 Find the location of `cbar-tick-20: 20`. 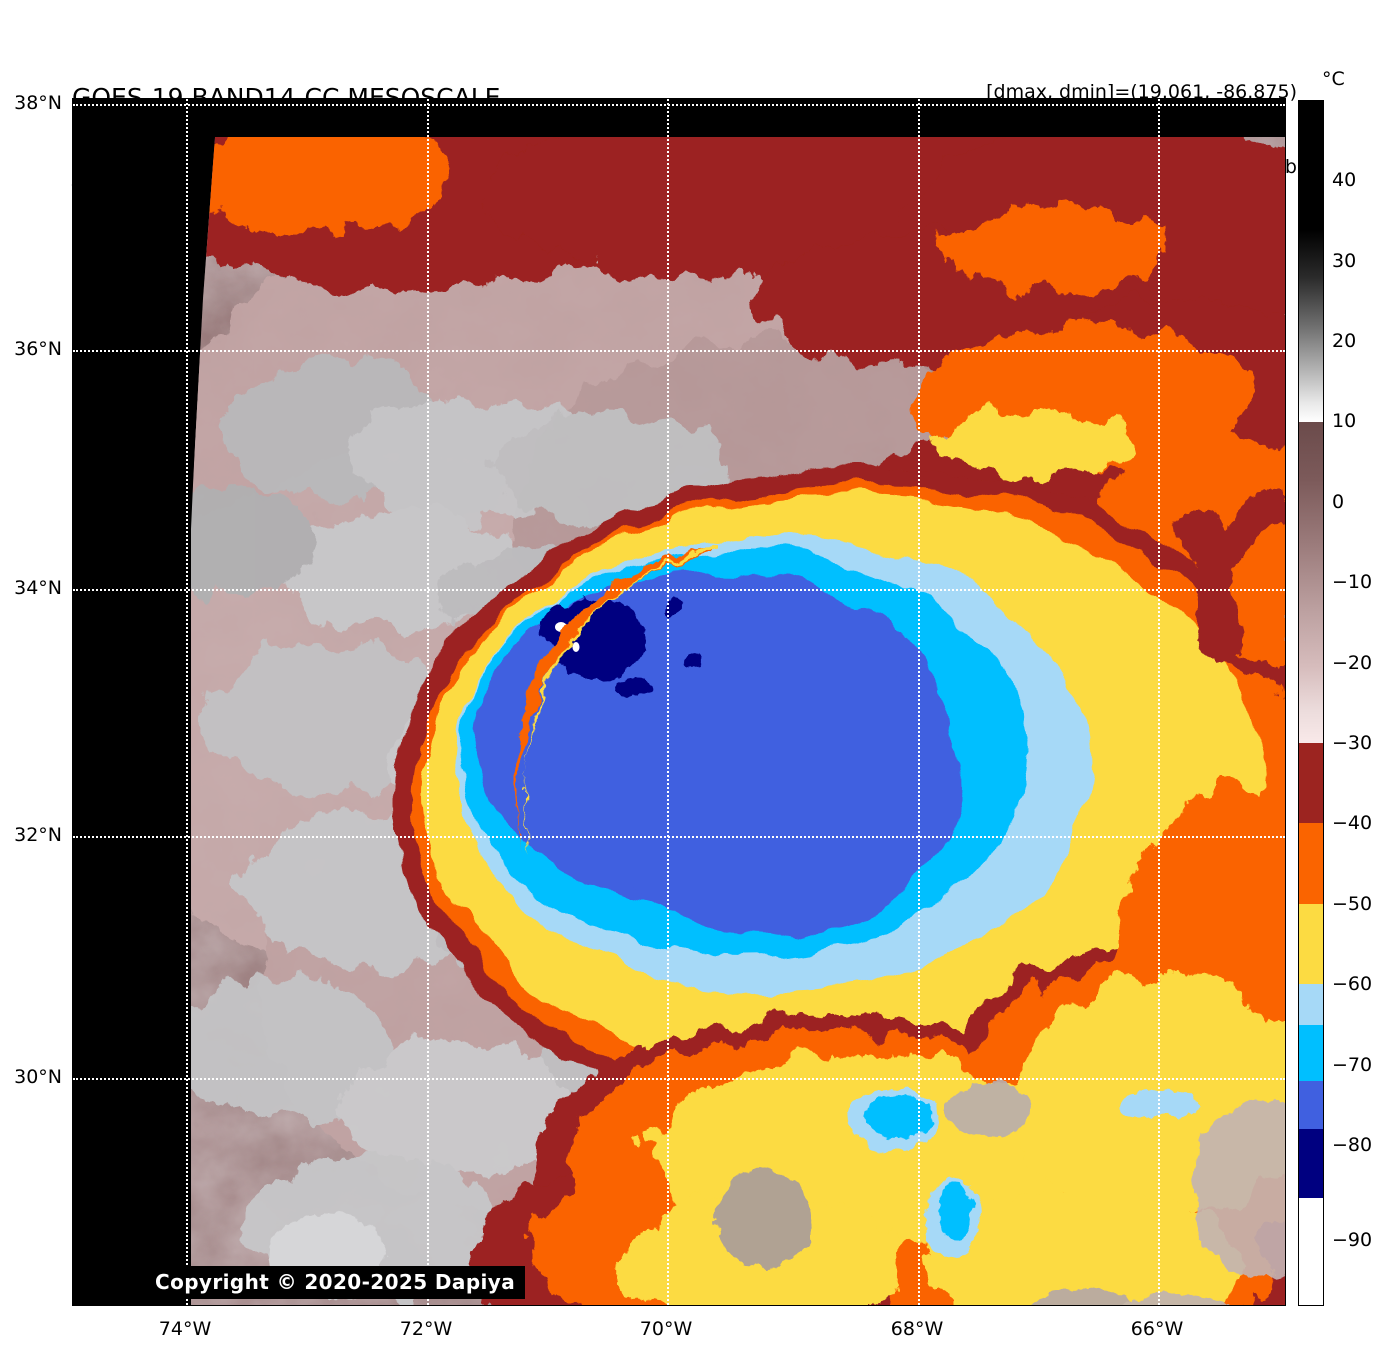

cbar-tick-20: 20 is located at coordinates (1344, 341).